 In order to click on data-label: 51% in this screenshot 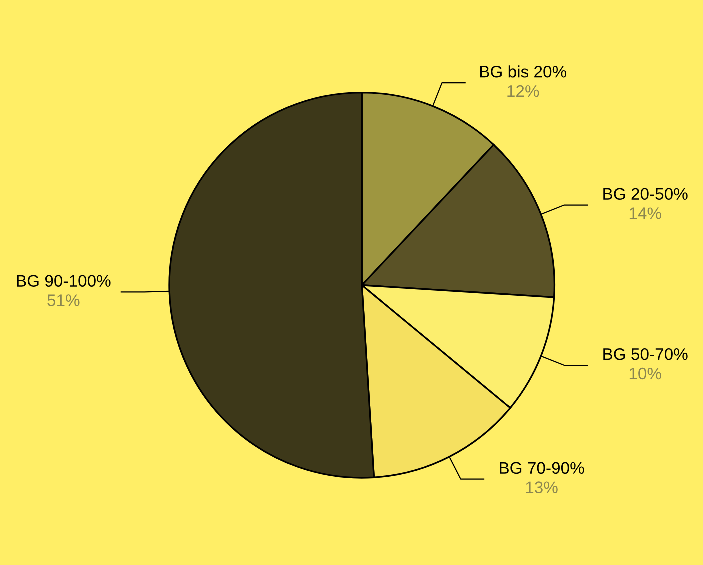, I will do `click(64, 300)`.